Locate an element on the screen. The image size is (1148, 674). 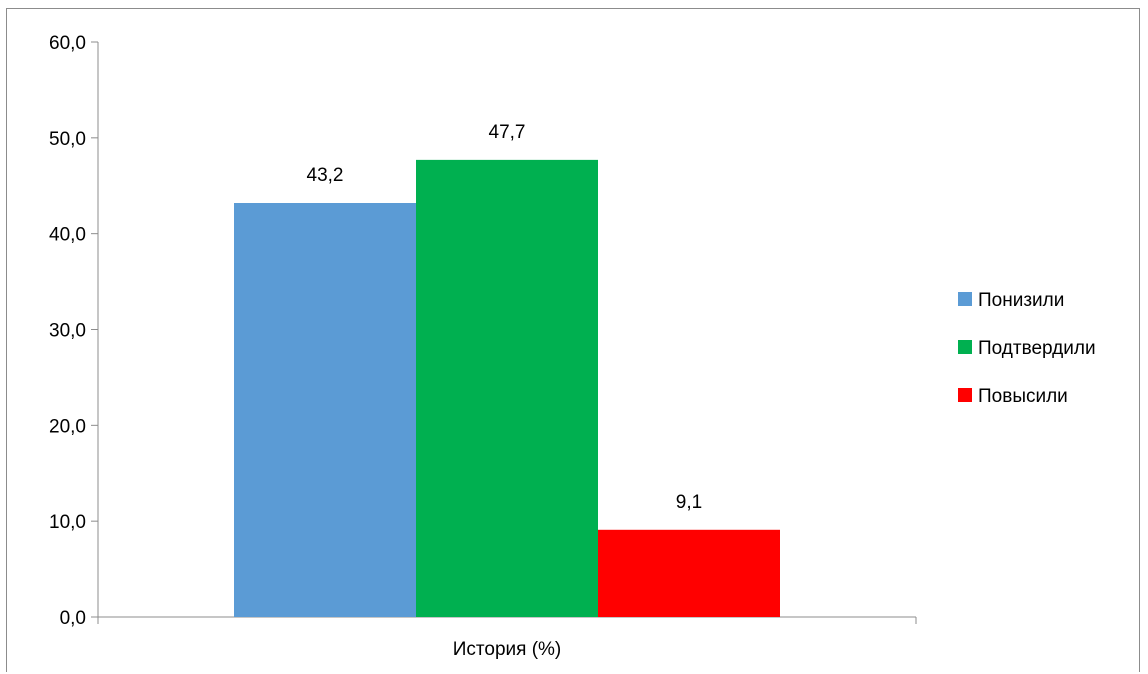
data-label-2: 47,7 is located at coordinates (507, 132).